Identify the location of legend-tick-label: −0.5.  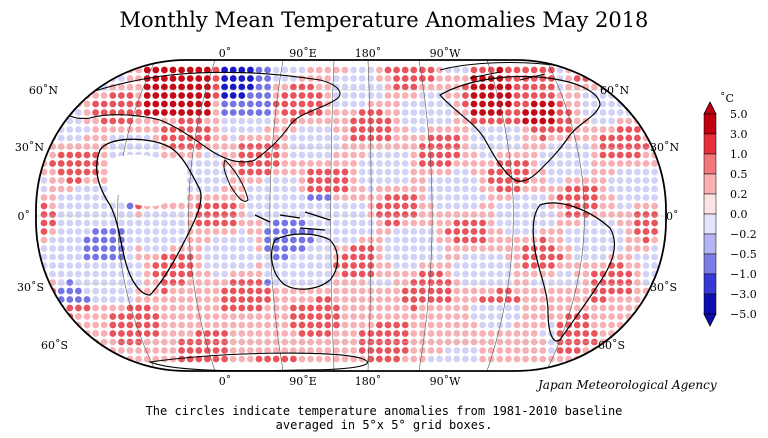
(743, 254).